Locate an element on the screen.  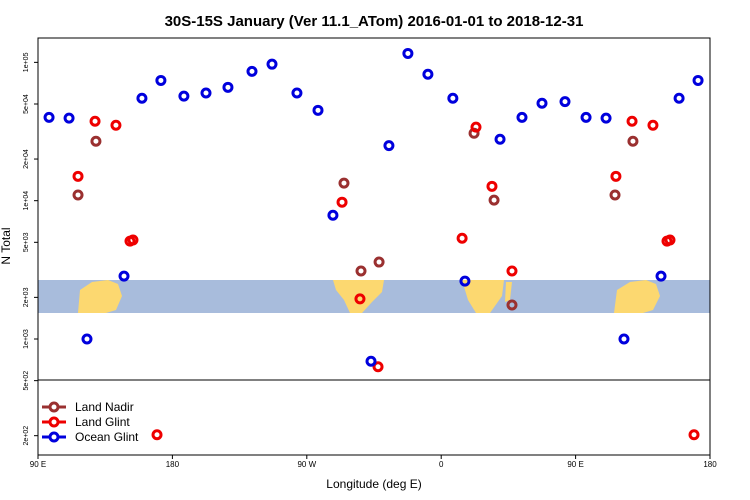
land-africa is located at coordinates (483, 296).